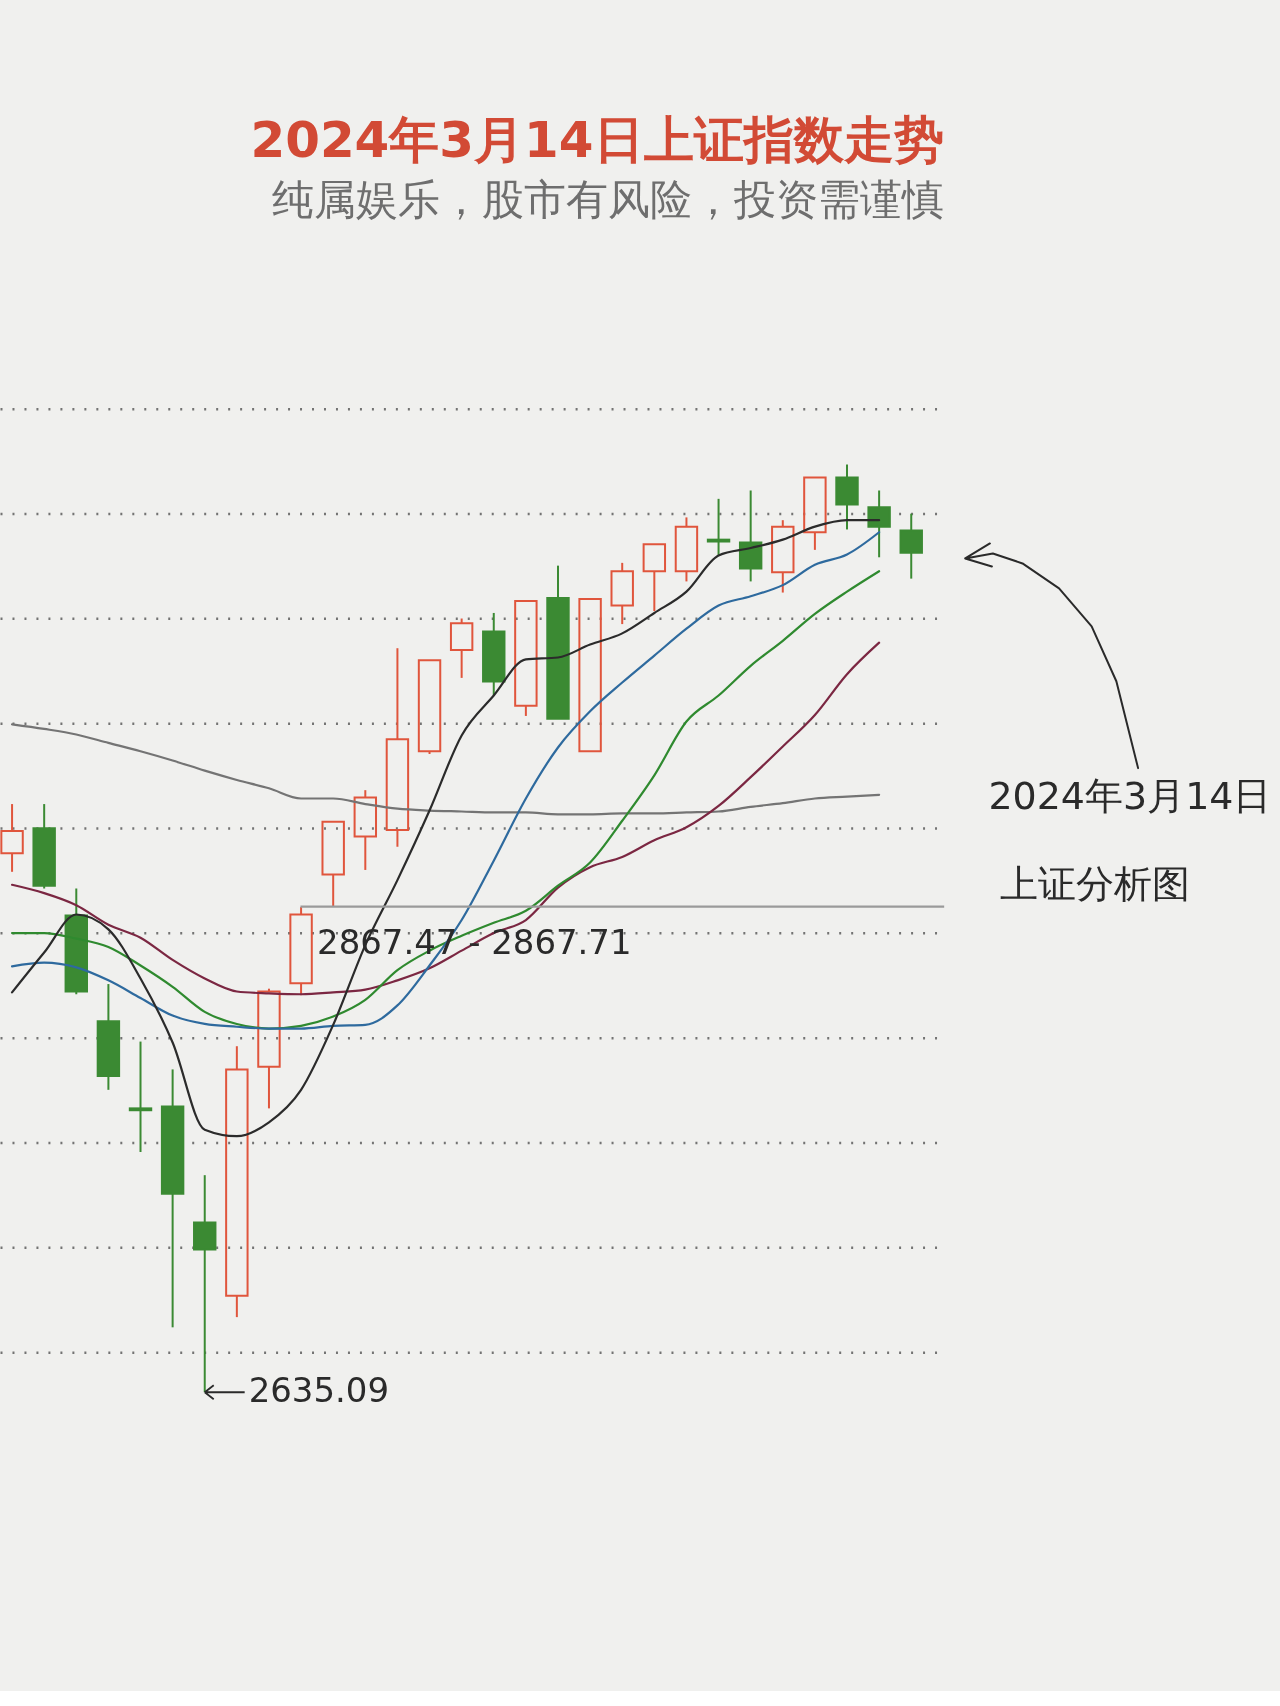 This screenshot has width=1280, height=1706. Describe the element at coordinates (1095, 883) in the screenshot. I see `text: 上证分析图` at that location.